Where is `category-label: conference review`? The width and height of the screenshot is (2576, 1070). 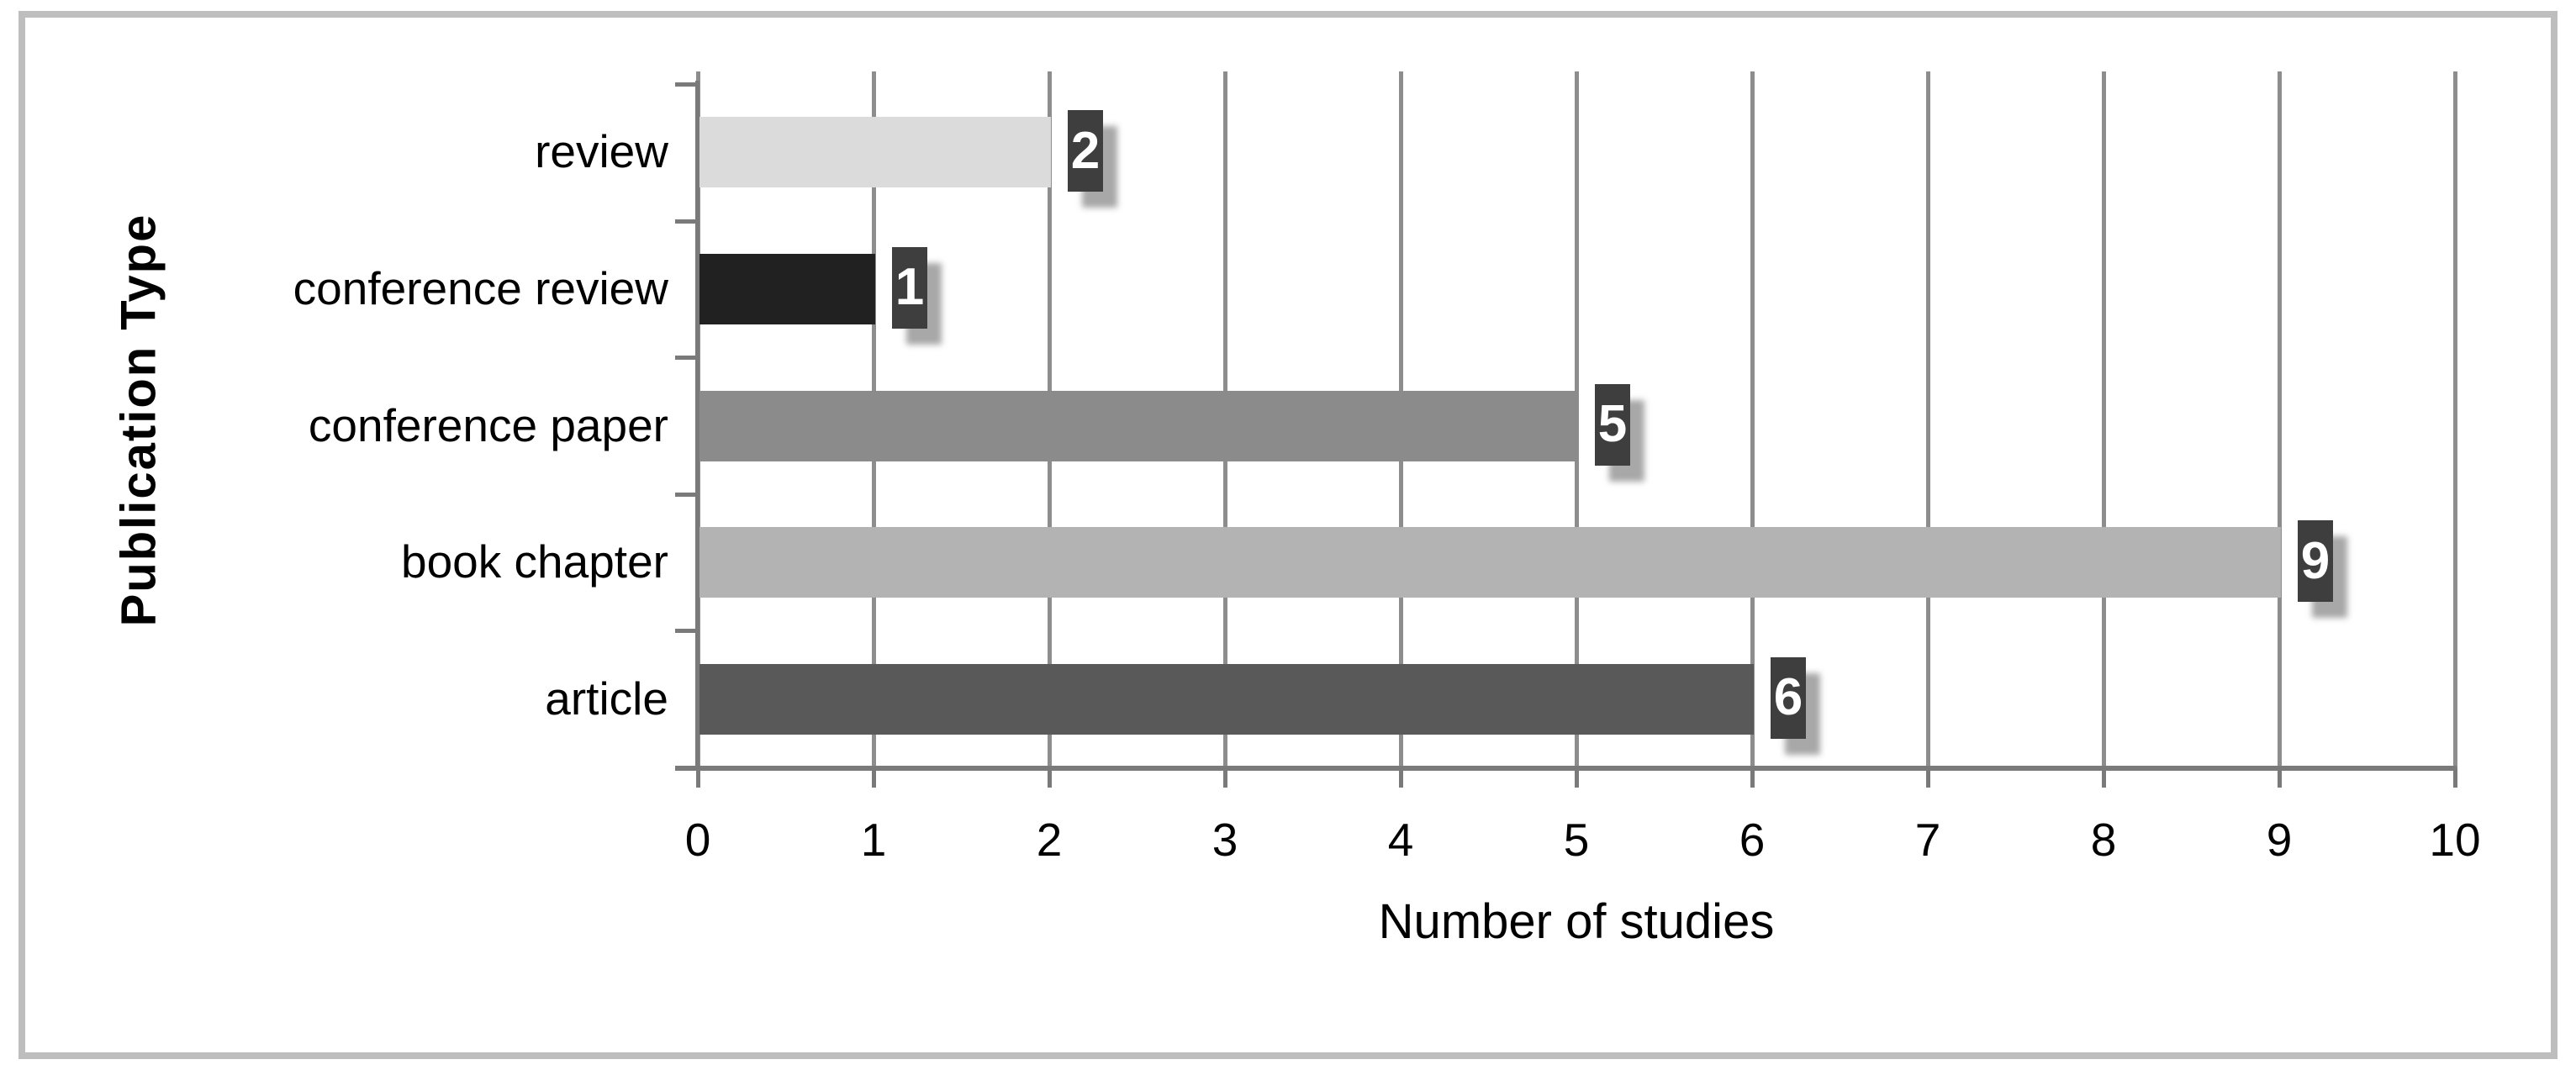 category-label: conference review is located at coordinates (480, 287).